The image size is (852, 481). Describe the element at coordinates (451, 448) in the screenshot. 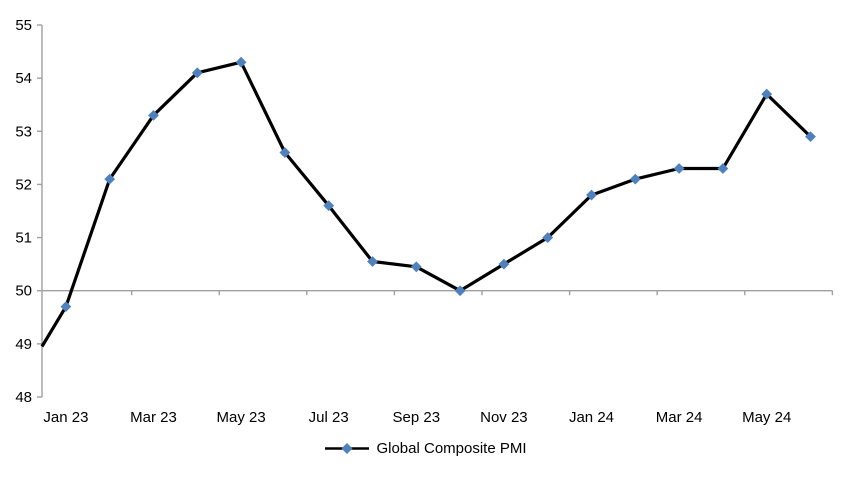

I see `legend-label: Global Composite PMI` at that location.